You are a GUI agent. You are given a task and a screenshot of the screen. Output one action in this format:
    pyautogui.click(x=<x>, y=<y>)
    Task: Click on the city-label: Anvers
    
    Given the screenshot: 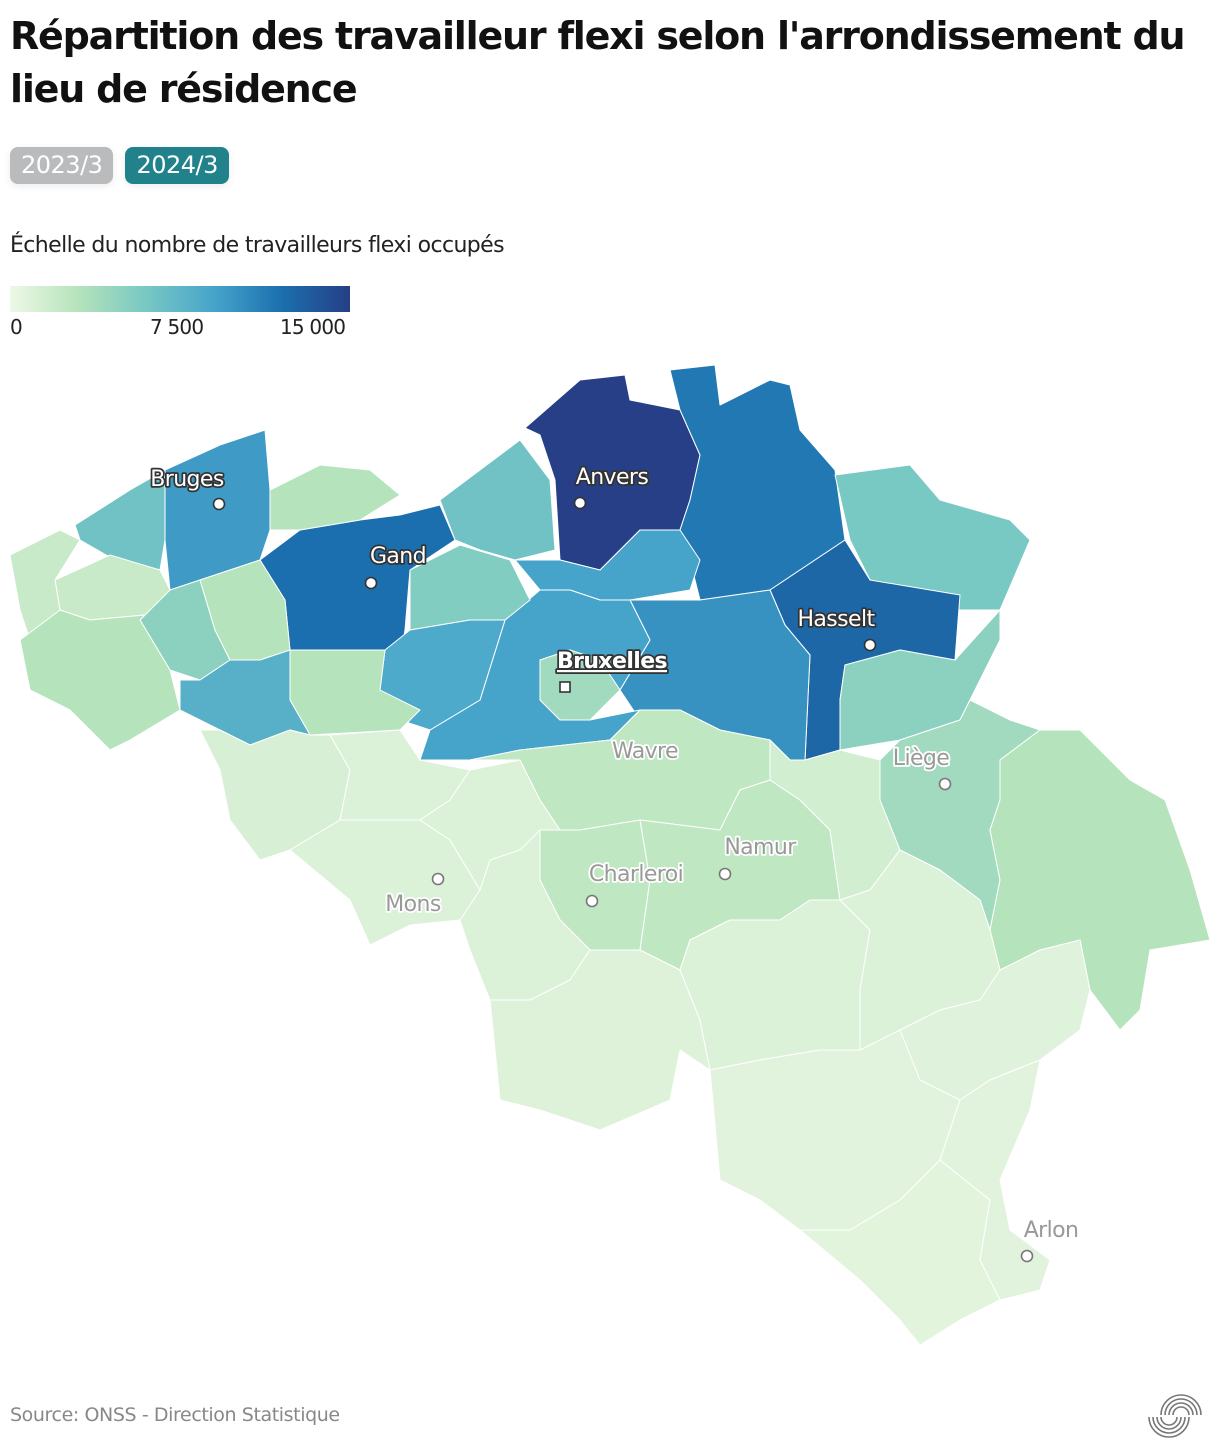 What is the action you would take?
    pyautogui.click(x=612, y=477)
    